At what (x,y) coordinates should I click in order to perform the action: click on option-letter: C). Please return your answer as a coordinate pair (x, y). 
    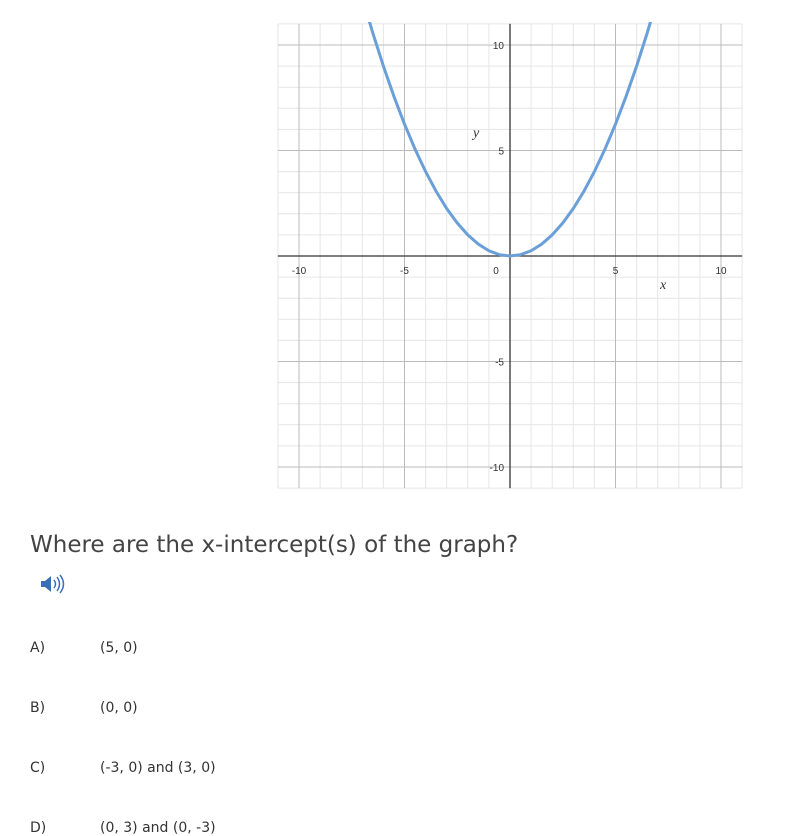
    Looking at the image, I should click on (38, 768).